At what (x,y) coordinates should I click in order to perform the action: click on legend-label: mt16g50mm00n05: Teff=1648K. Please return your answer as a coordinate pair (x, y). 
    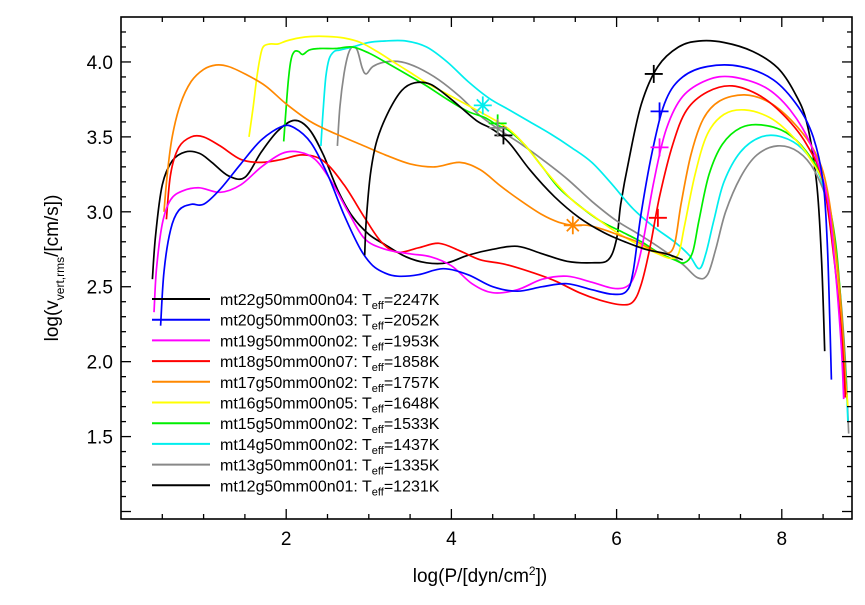
    Looking at the image, I should click on (330, 406).